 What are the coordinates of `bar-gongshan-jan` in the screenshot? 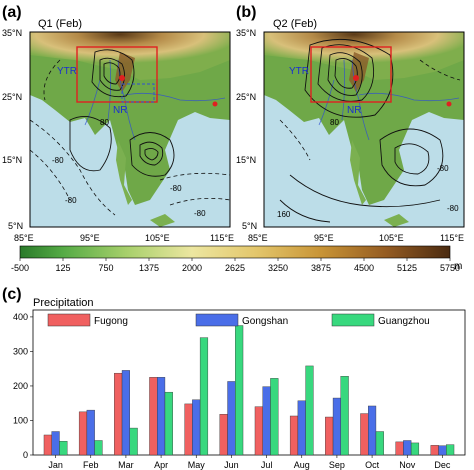 It's located at (55, 443).